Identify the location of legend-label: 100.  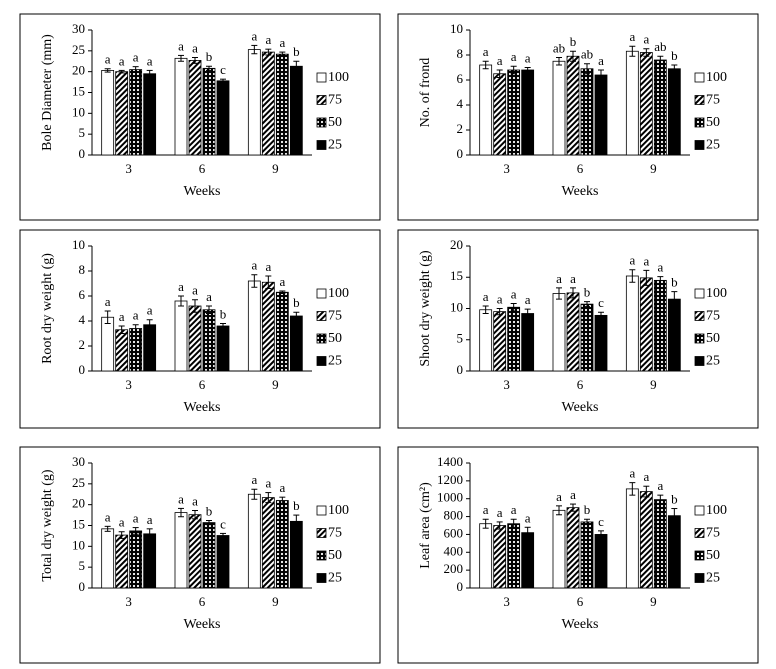
(338, 77).